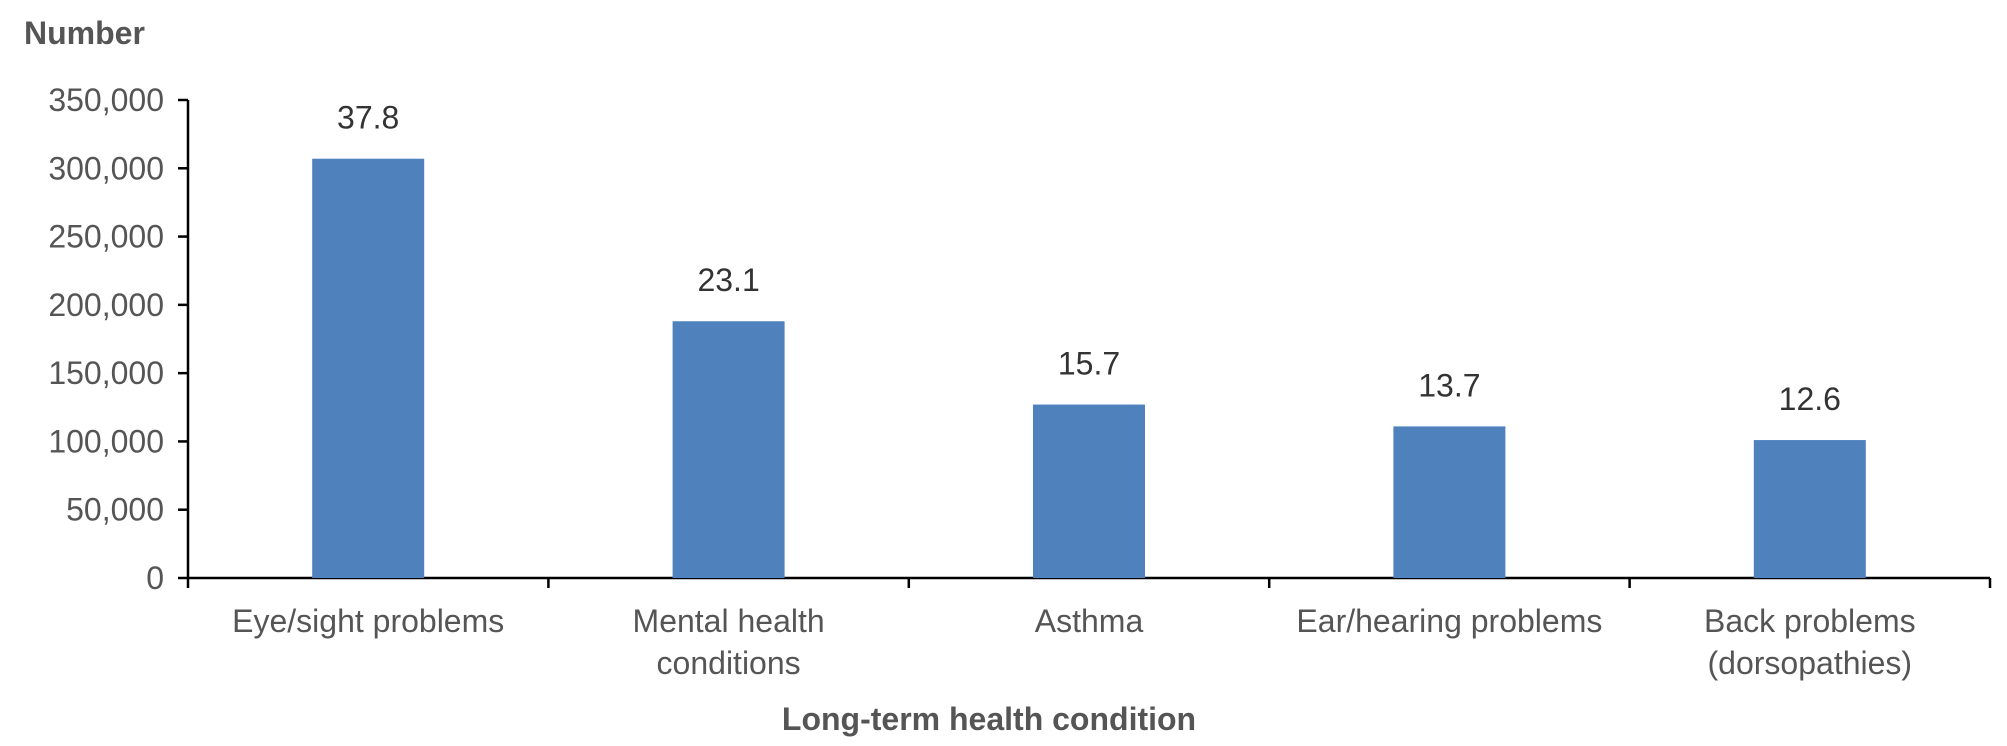 The width and height of the screenshot is (2007, 746). What do you see at coordinates (1089, 621) in the screenshot?
I see `x-tick-label: Asthma` at bounding box center [1089, 621].